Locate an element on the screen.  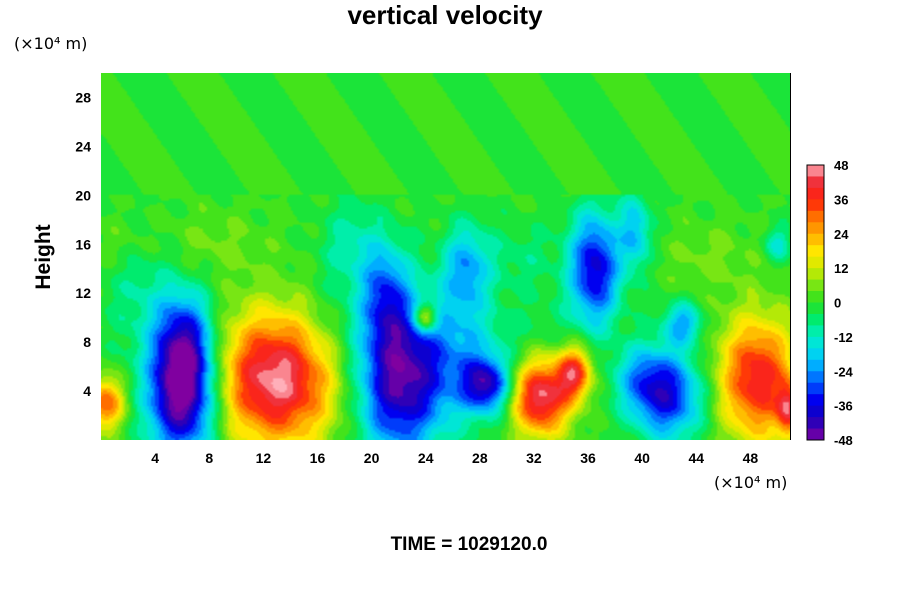
colorbar-tick-label: 12 is located at coordinates (841, 268).